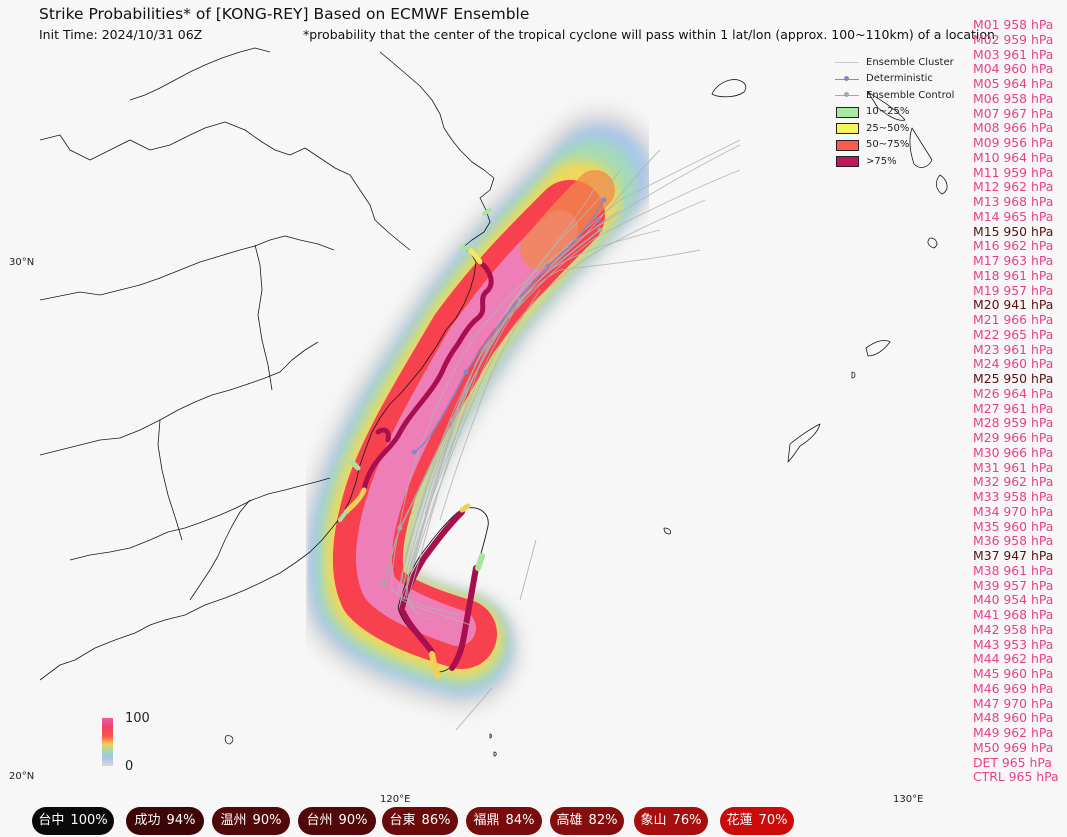 The height and width of the screenshot is (837, 1067). Describe the element at coordinates (1013, 452) in the screenshot. I see `member-pressure-label: M30 966 hPa` at that location.